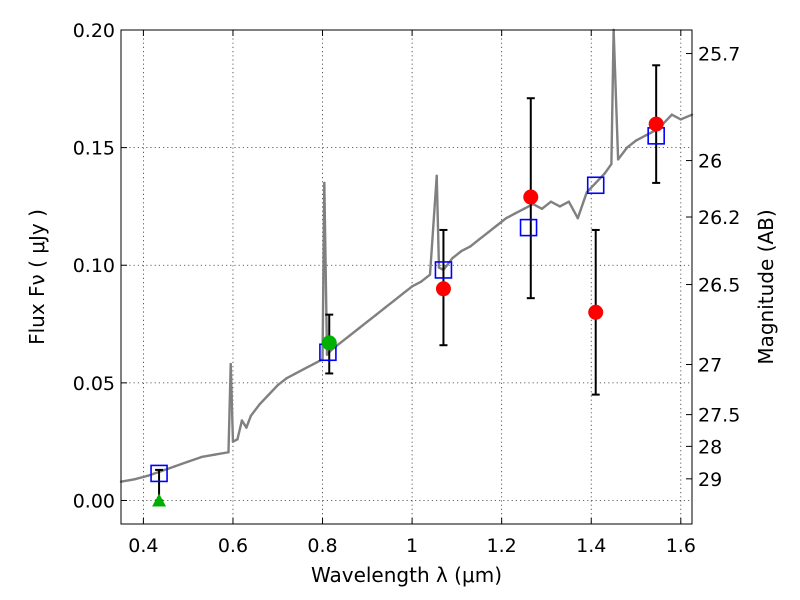 The width and height of the screenshot is (800, 600). Describe the element at coordinates (766, 286) in the screenshot. I see `y-axis-right-label: Magnitude (AB)` at that location.